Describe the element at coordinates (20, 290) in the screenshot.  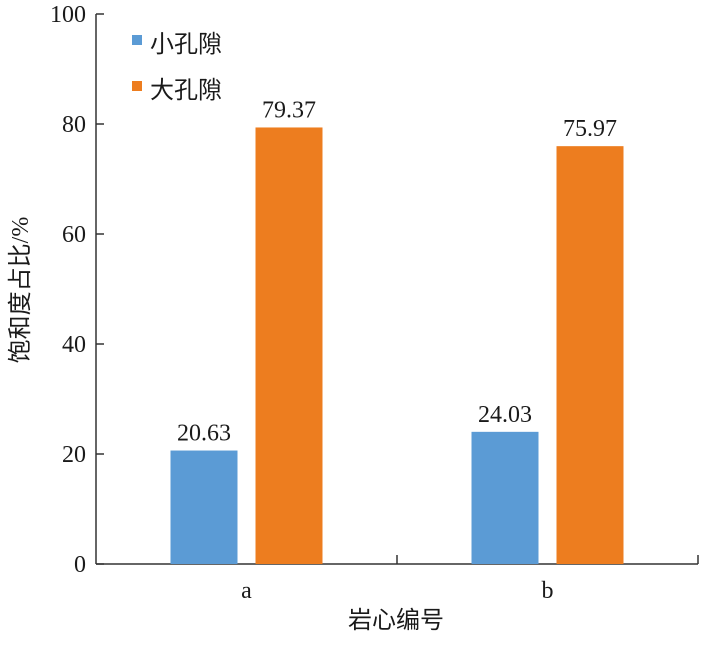
I see `y-axis-title: 饱和度占比/%` at that location.